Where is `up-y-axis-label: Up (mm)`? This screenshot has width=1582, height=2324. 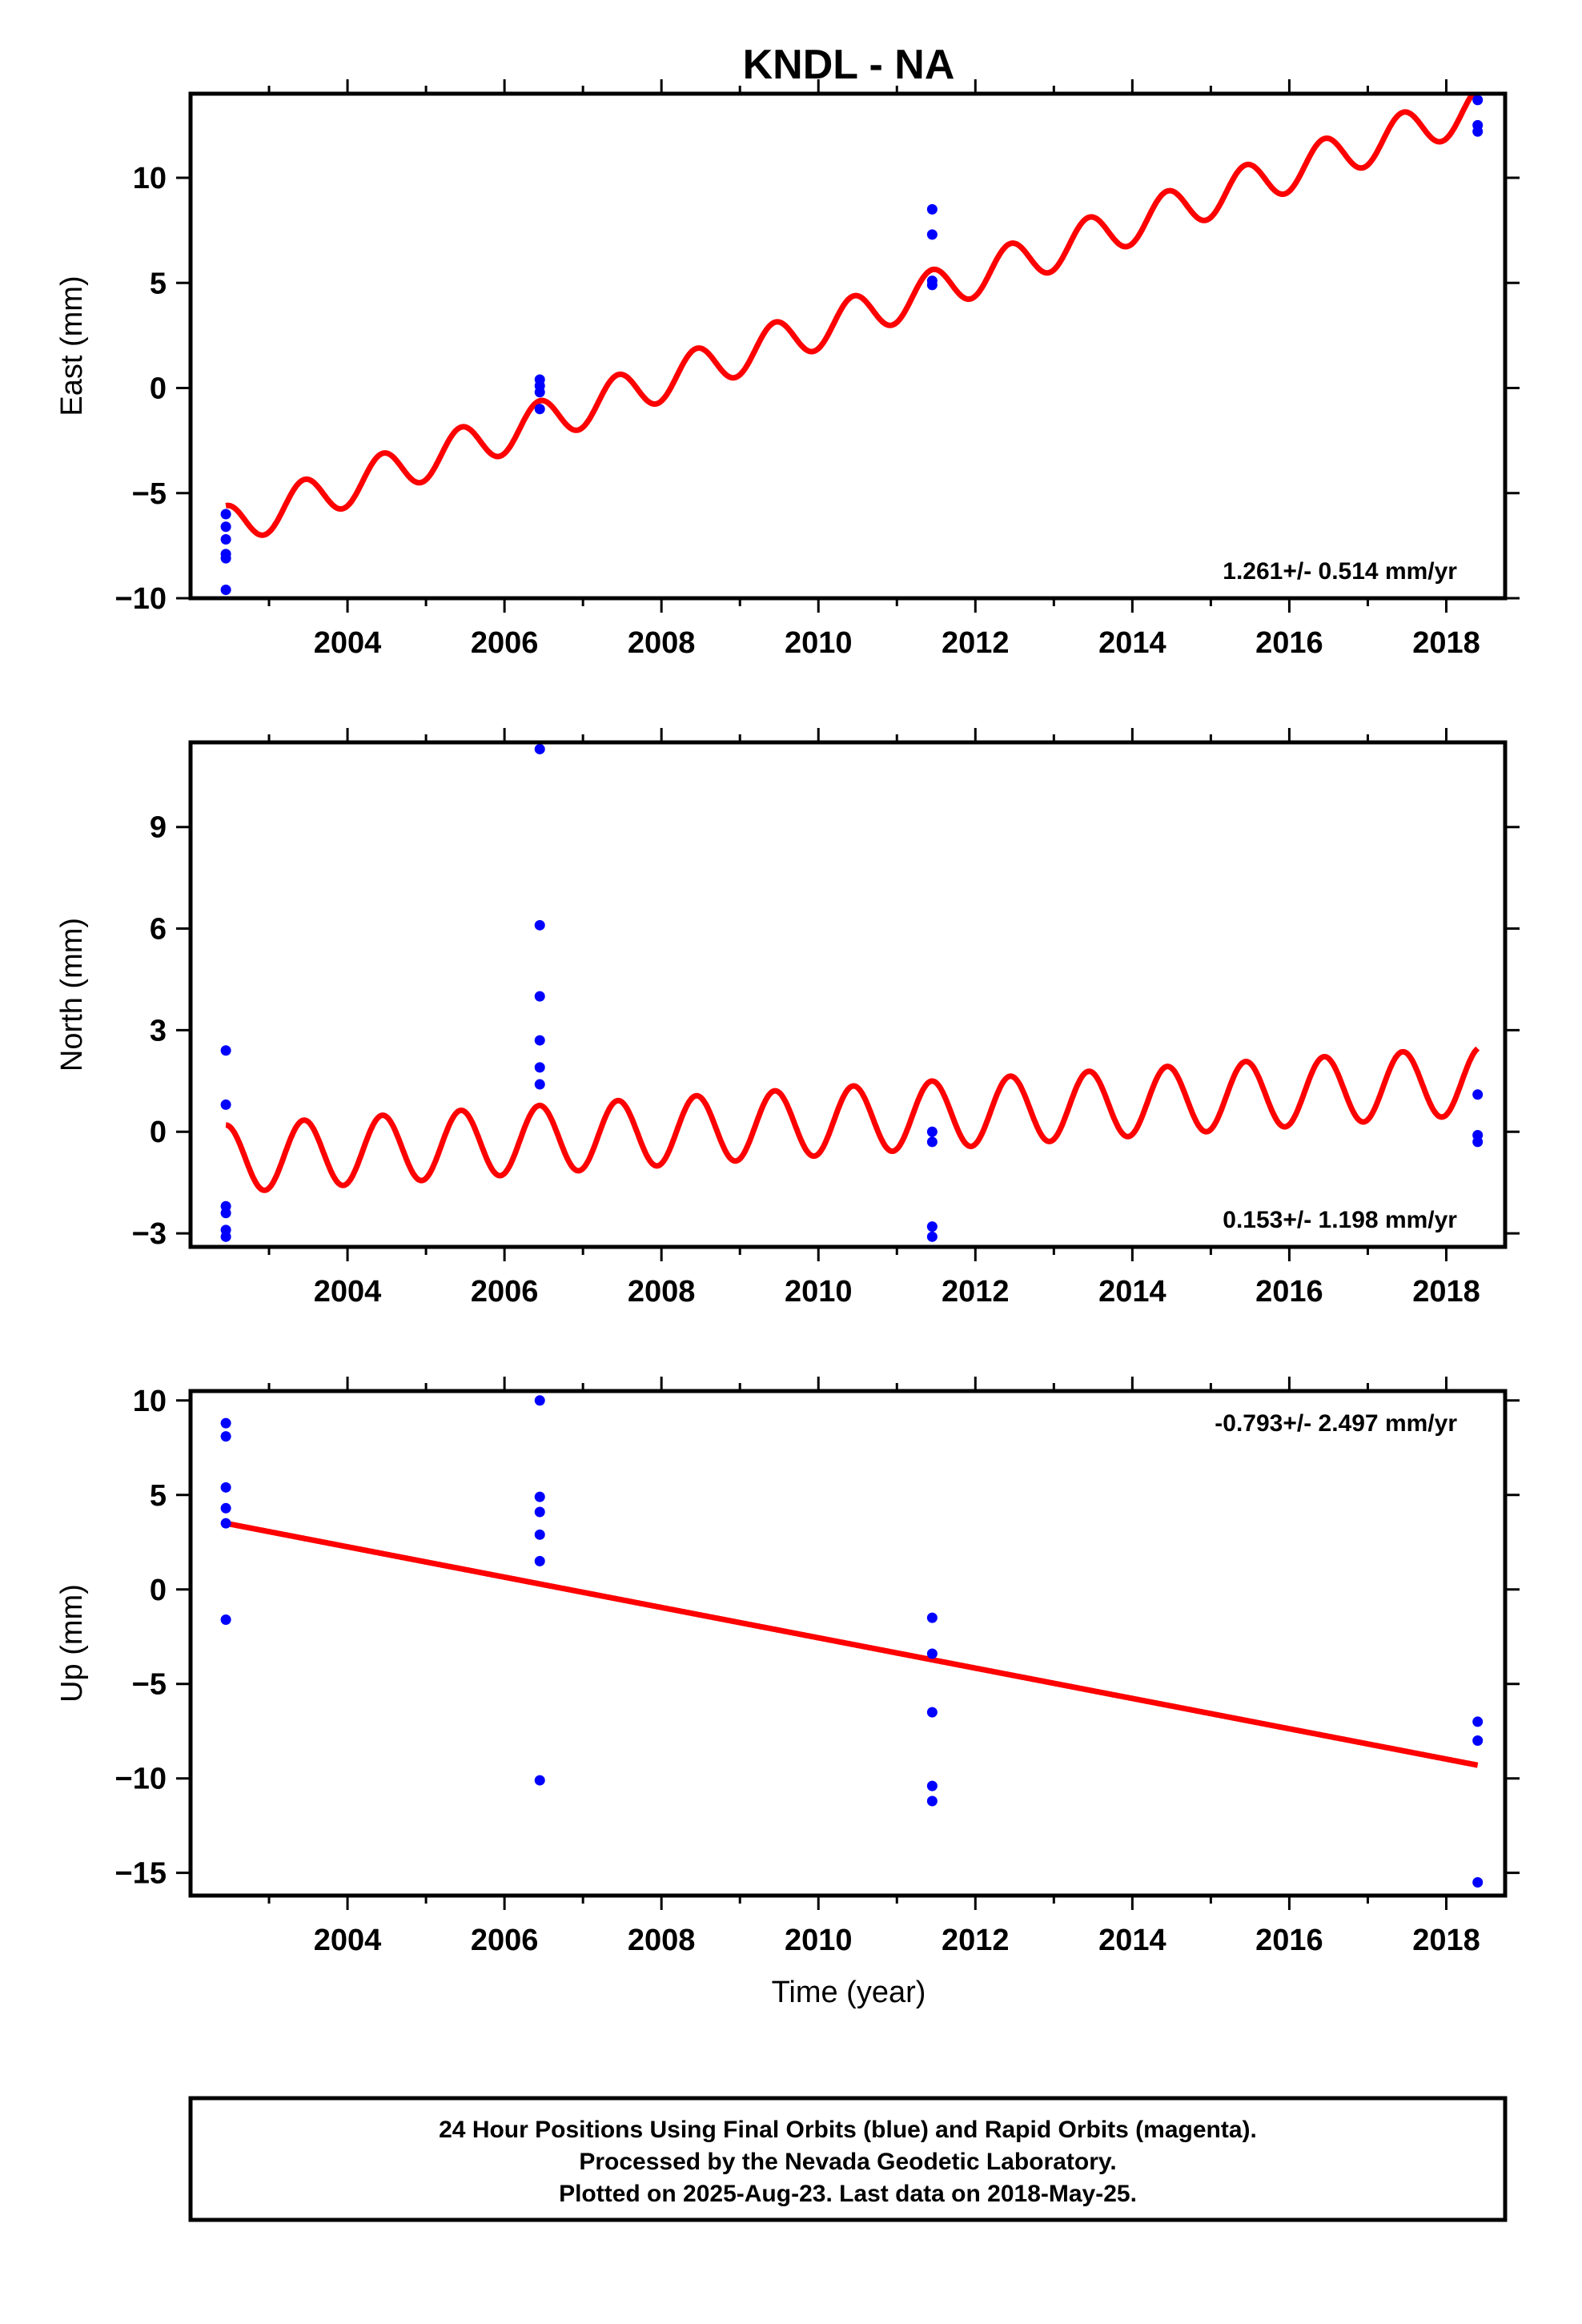 up-y-axis-label: Up (mm) is located at coordinates (72, 1644).